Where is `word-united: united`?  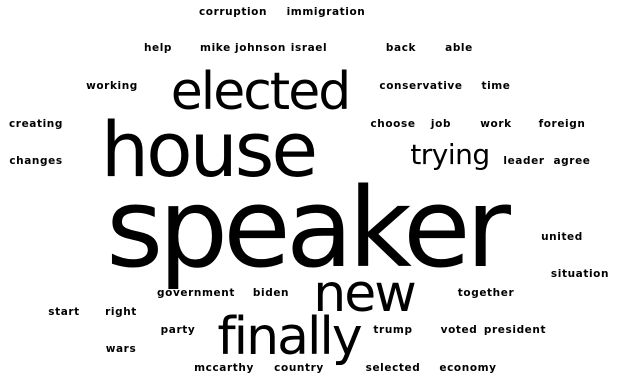
word-united: united is located at coordinates (562, 236).